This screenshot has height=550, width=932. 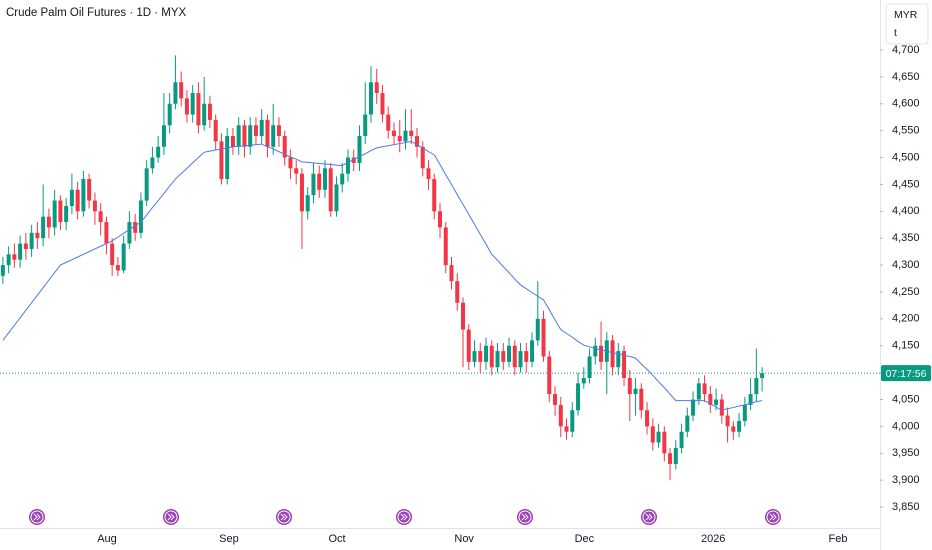 What do you see at coordinates (906, 319) in the screenshot?
I see `y-tick-label: 4,200` at bounding box center [906, 319].